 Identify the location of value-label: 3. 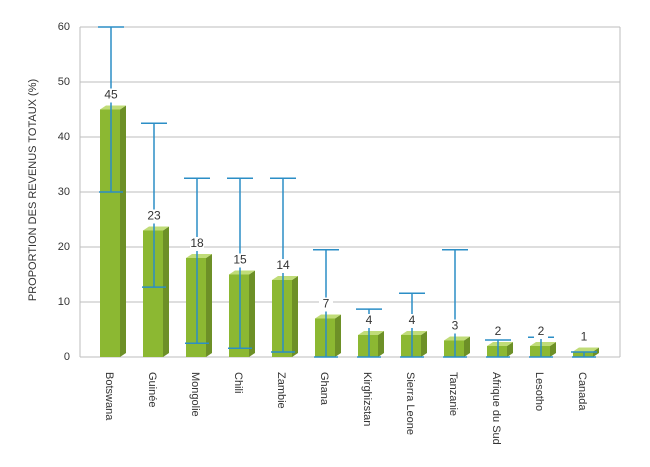
(455, 326).